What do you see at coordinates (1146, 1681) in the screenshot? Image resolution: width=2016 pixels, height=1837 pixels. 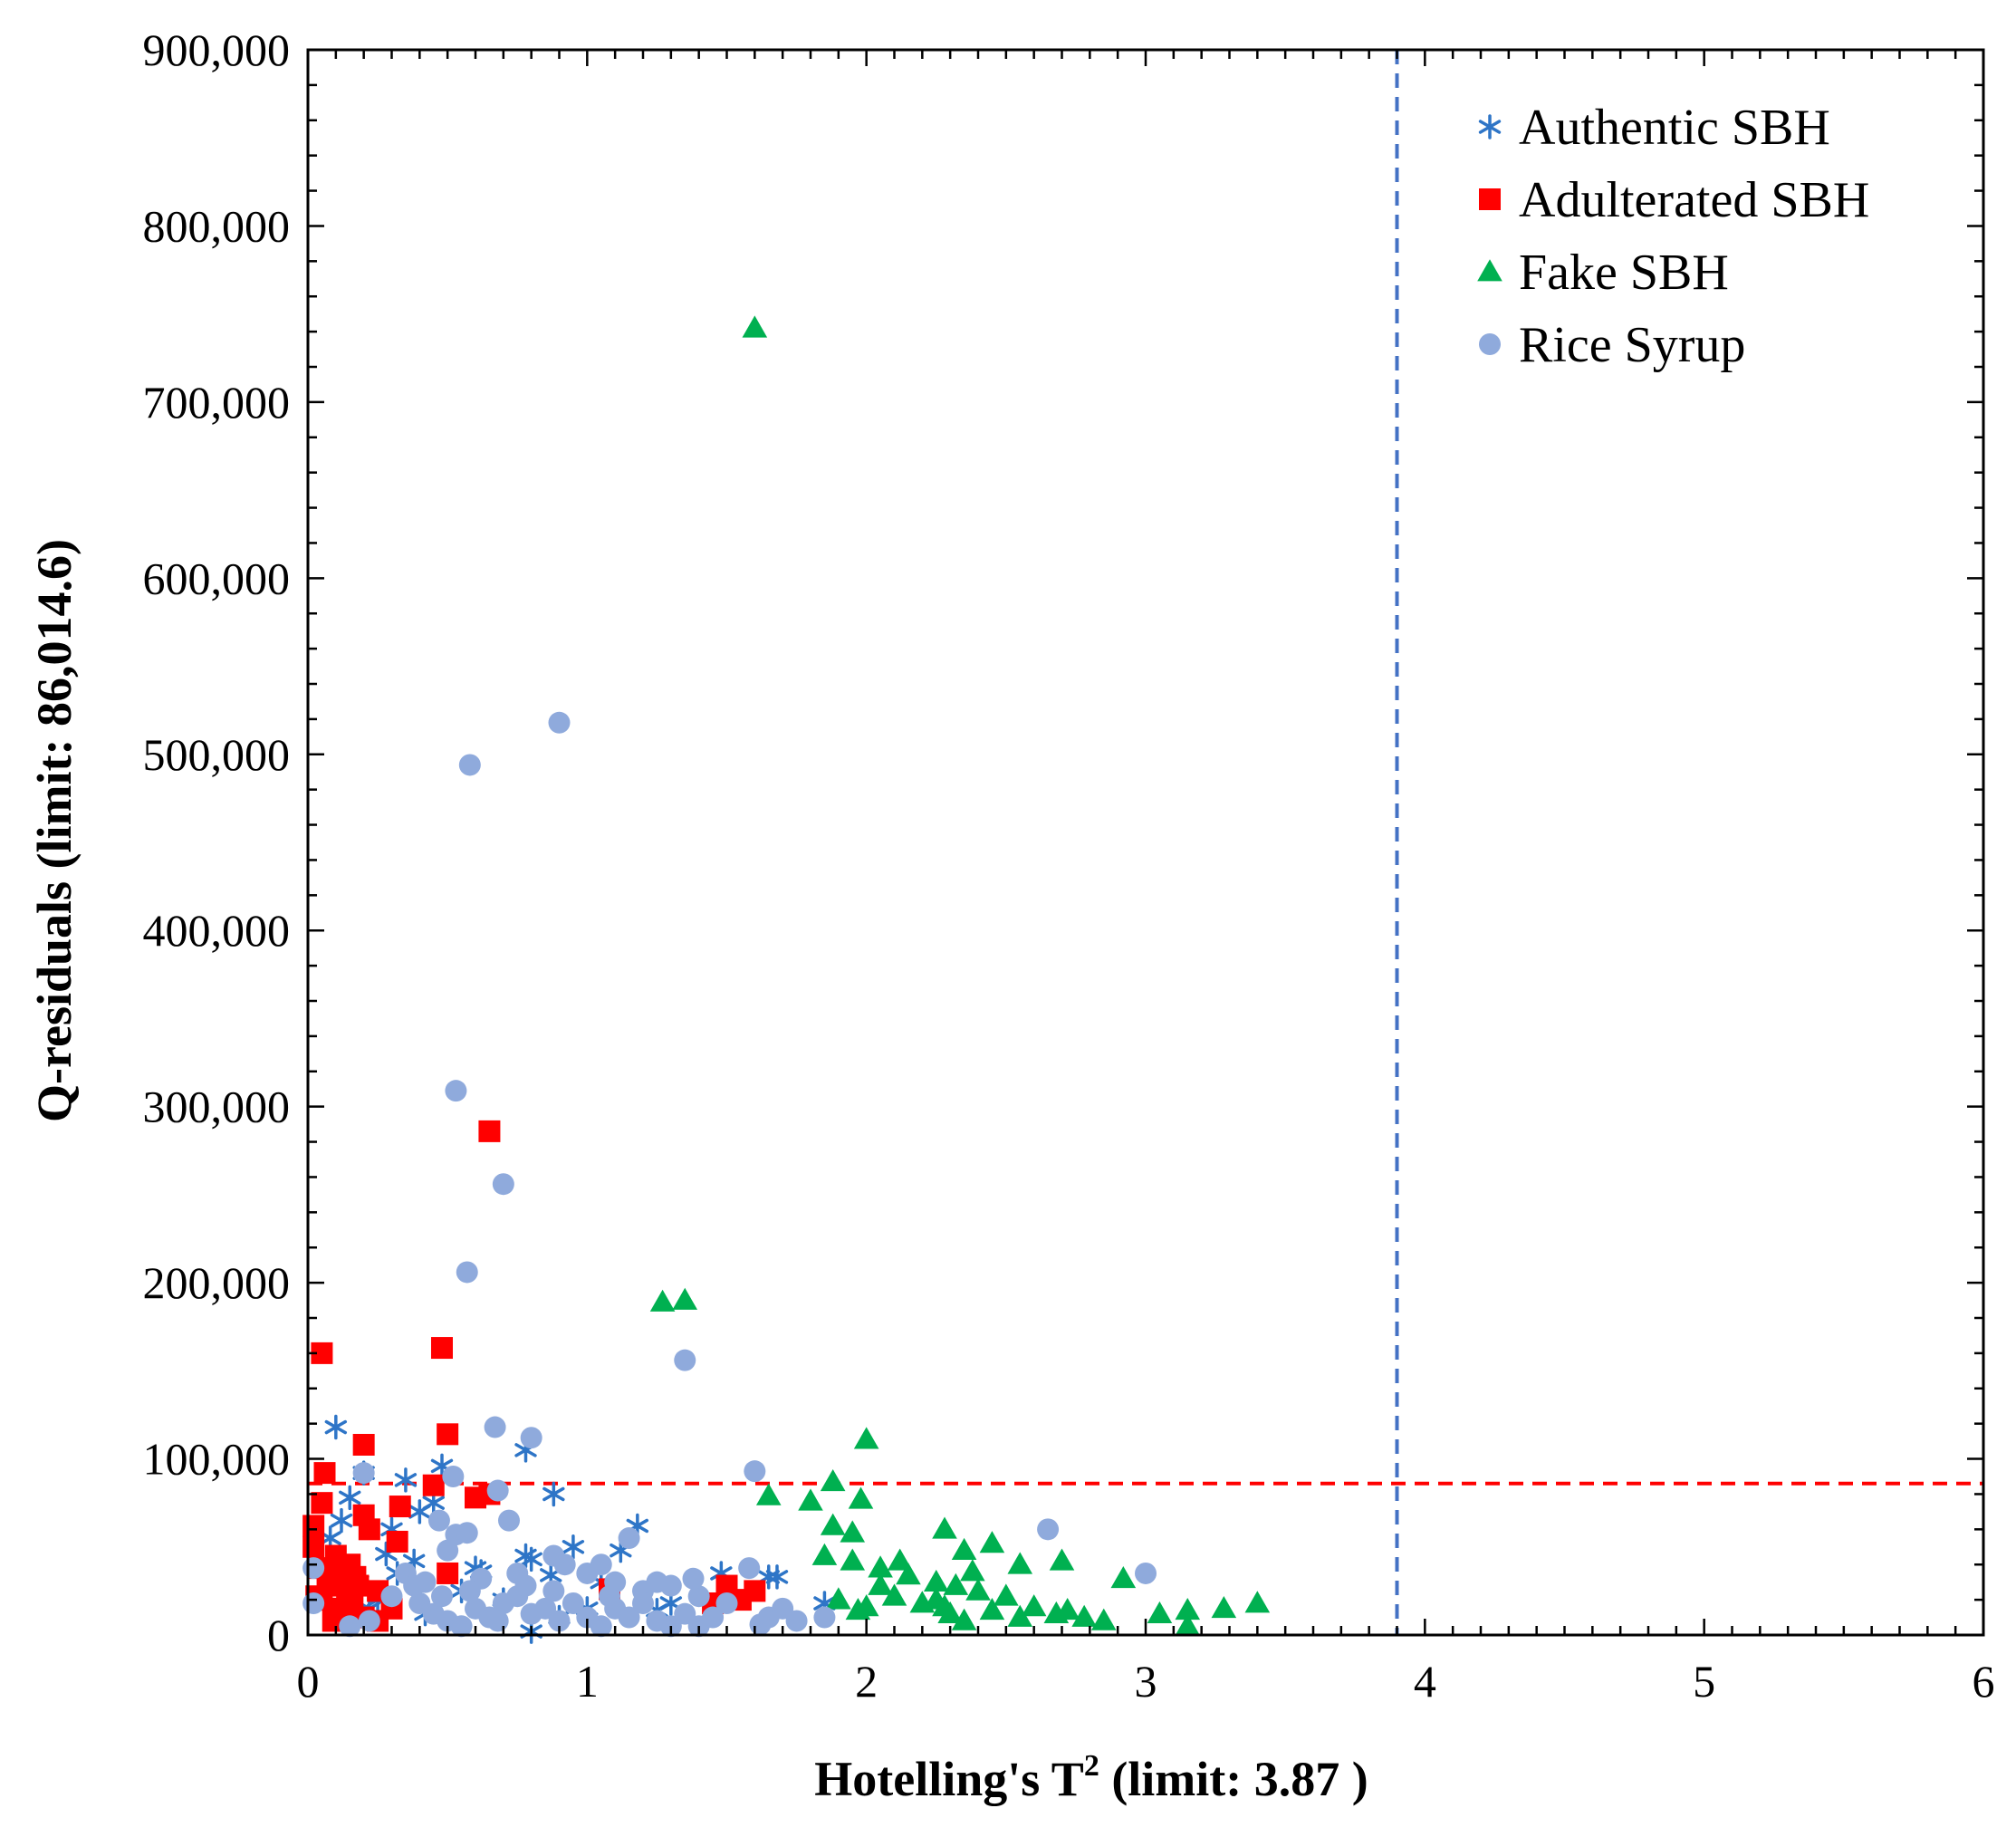 I see `x-tick-labels: 0 1 2 3 4 5 6` at bounding box center [1146, 1681].